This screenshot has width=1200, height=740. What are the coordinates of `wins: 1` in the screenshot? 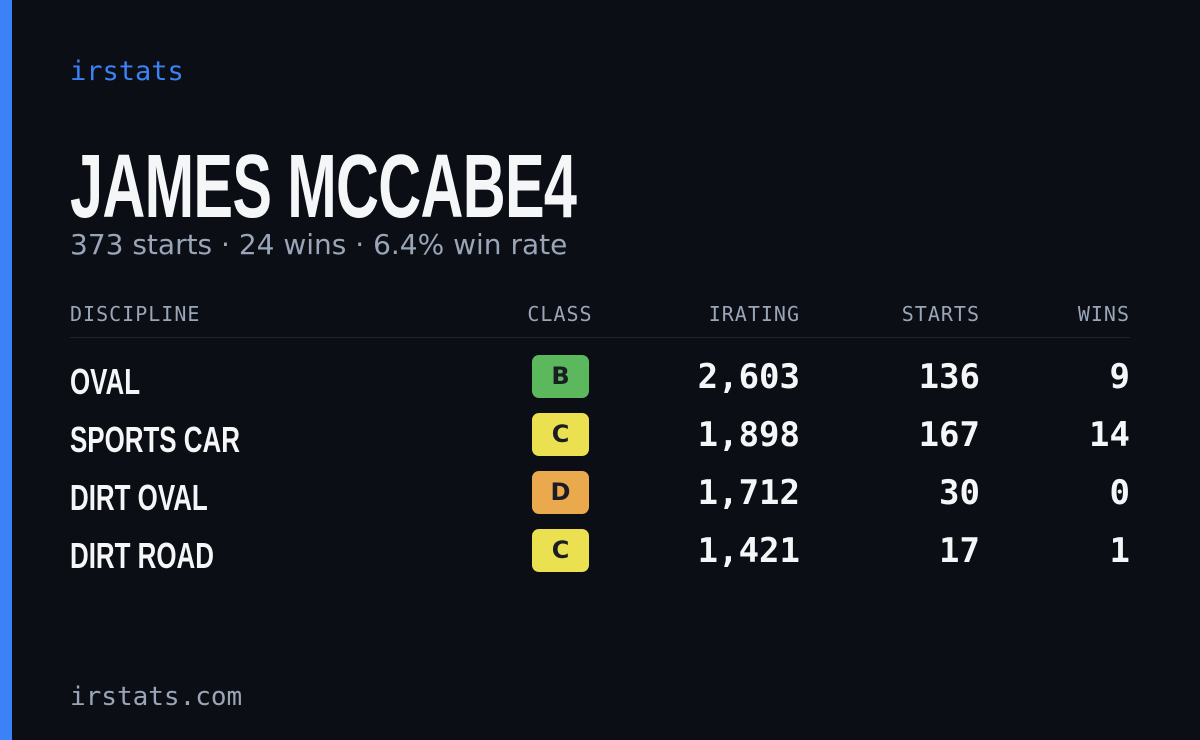 It's located at (1119, 551).